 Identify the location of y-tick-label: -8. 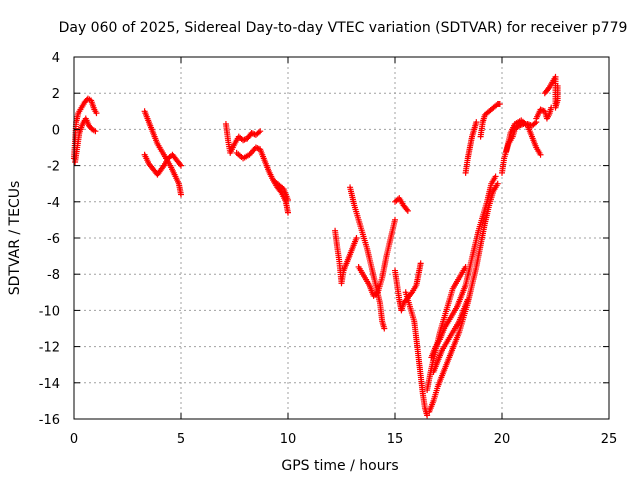
(53, 275).